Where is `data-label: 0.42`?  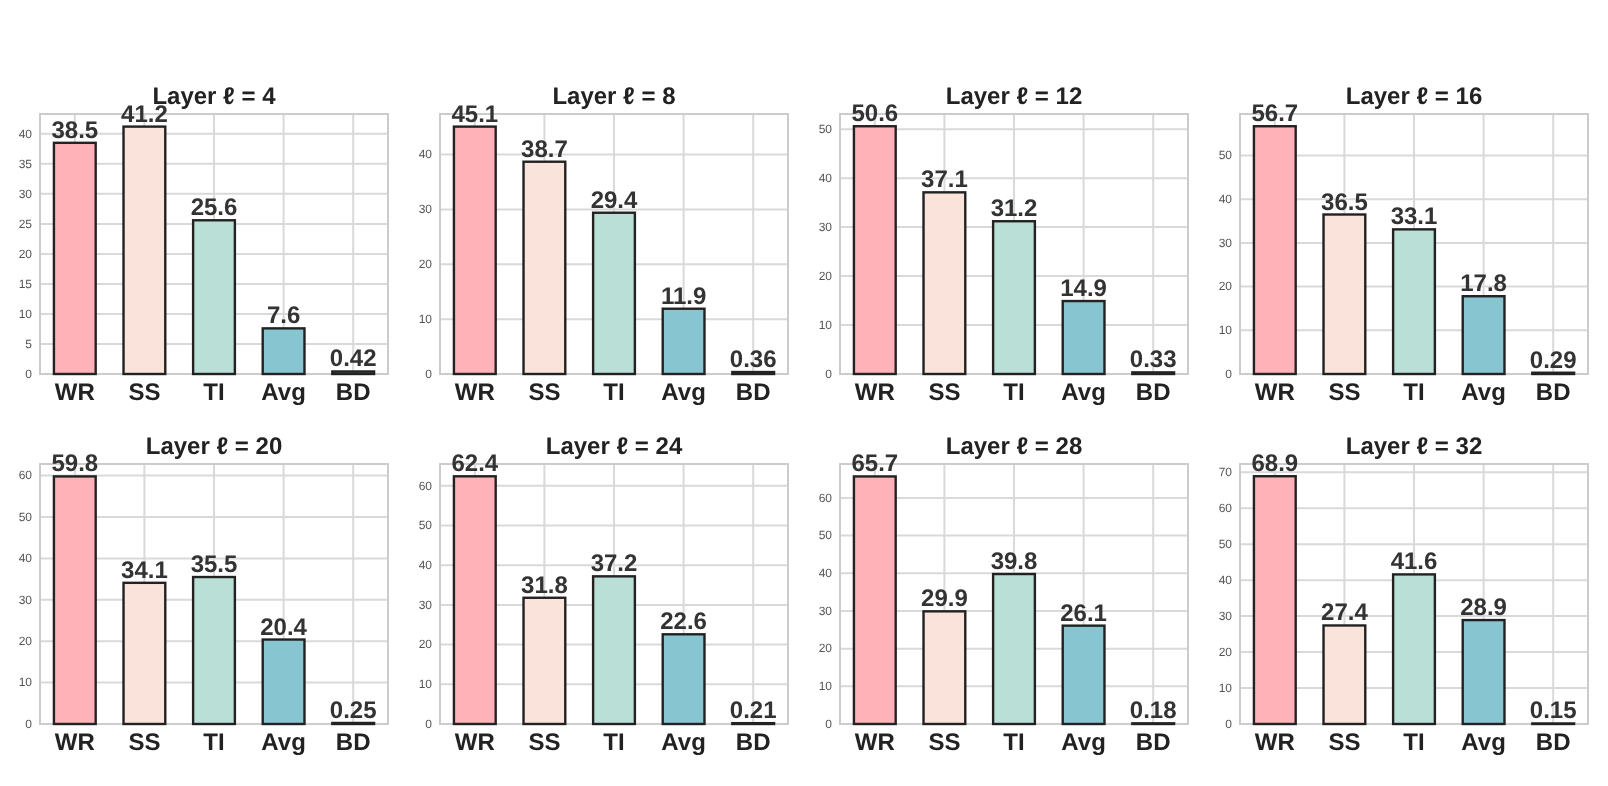 data-label: 0.42 is located at coordinates (353, 358).